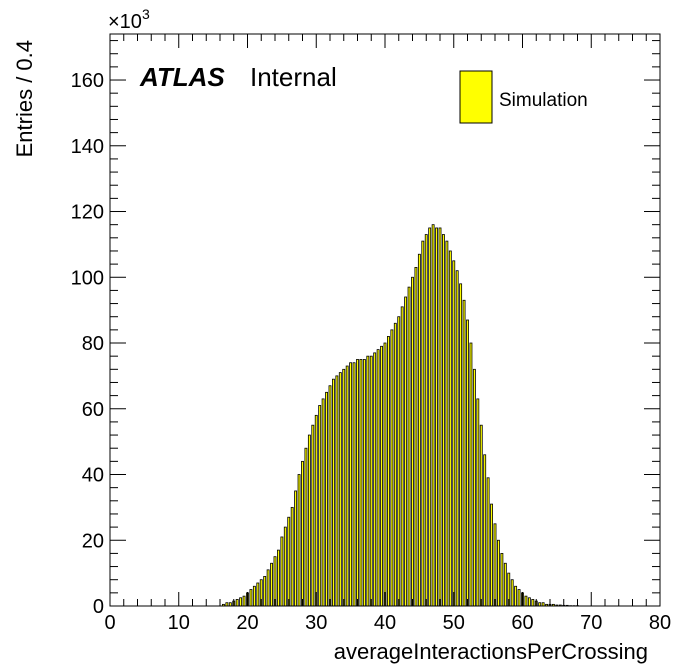 The height and width of the screenshot is (672, 696). I want to click on x-axis-title: averageInteractionsPerCrossing, so click(491, 651).